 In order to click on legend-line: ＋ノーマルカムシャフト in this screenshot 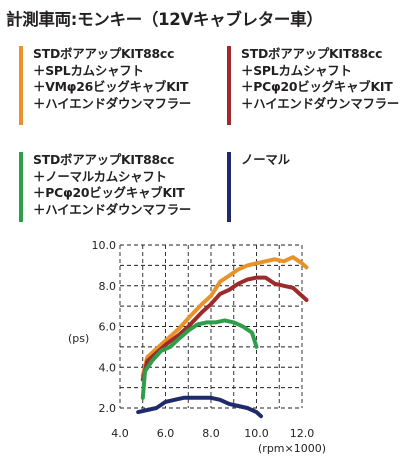, I will do `click(100, 176)`.